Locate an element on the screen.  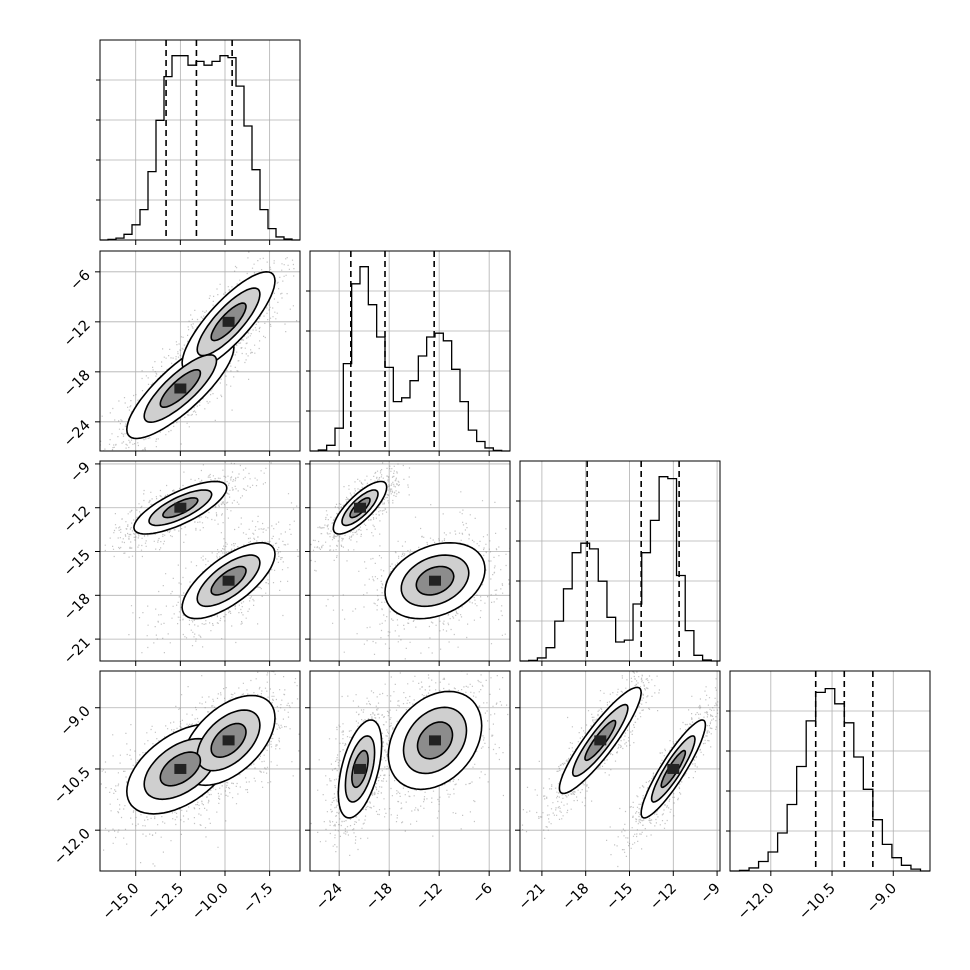
y-tick-label: −9.0 is located at coordinates (76, 721).